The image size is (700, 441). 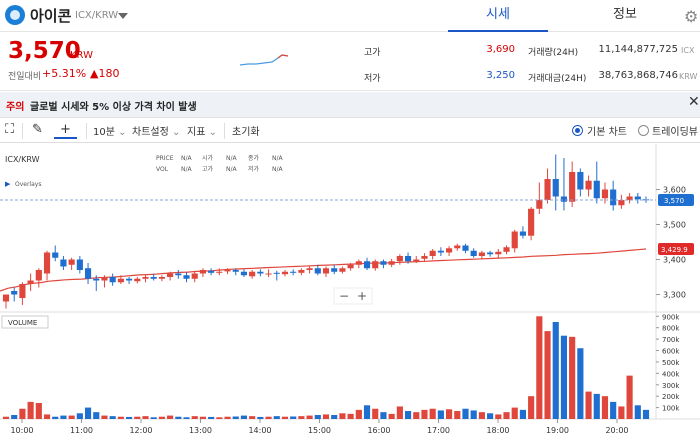 What do you see at coordinates (350, 131) in the screenshot?
I see `chart-toolbar: ⛶ ✎ + 10분 ⌄ 차트설정 ⌄ 지표 ⌄ 초기화 기본 차트 트레이딩뷰` at bounding box center [350, 131].